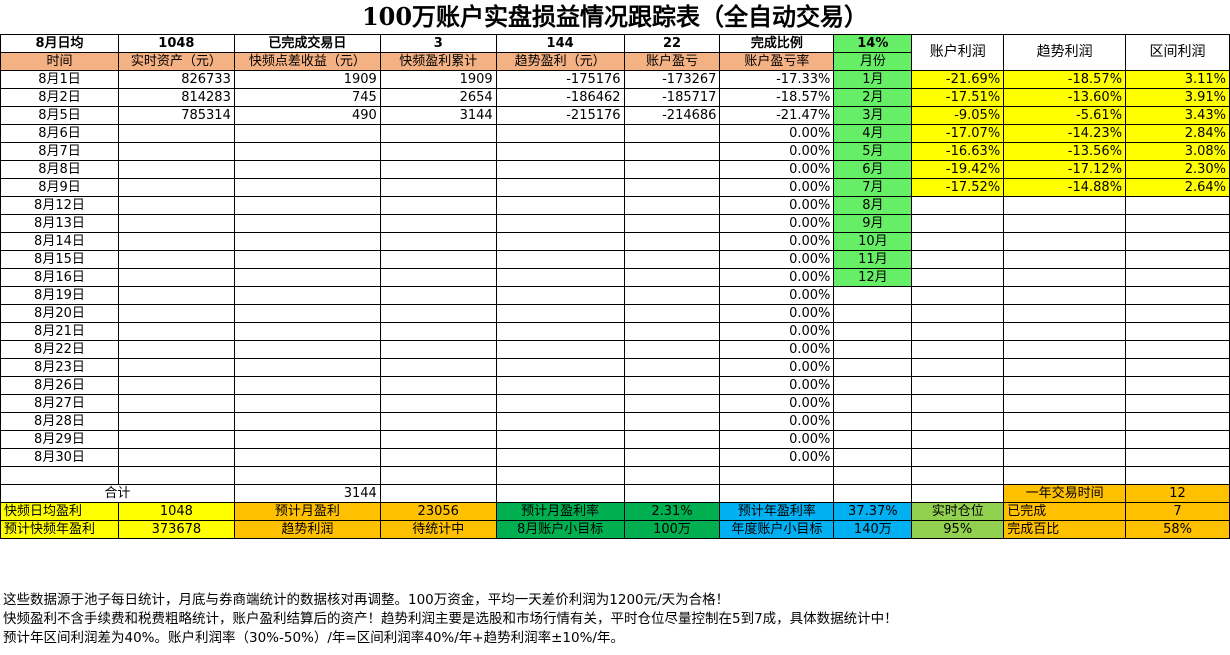 This screenshot has height=655, width=1230. What do you see at coordinates (873, 133) in the screenshot?
I see `month-cell: 4月` at bounding box center [873, 133].